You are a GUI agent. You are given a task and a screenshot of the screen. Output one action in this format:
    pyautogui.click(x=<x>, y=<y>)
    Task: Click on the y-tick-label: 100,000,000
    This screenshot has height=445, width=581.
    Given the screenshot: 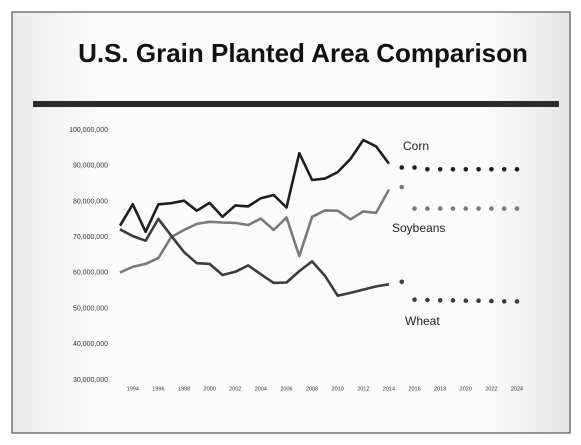 What is the action you would take?
    pyautogui.click(x=88, y=130)
    